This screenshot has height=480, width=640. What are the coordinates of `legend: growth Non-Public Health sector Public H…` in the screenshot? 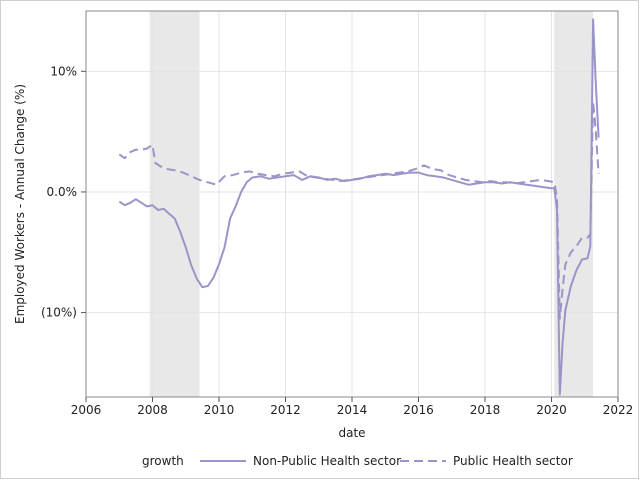 It's located at (357, 461).